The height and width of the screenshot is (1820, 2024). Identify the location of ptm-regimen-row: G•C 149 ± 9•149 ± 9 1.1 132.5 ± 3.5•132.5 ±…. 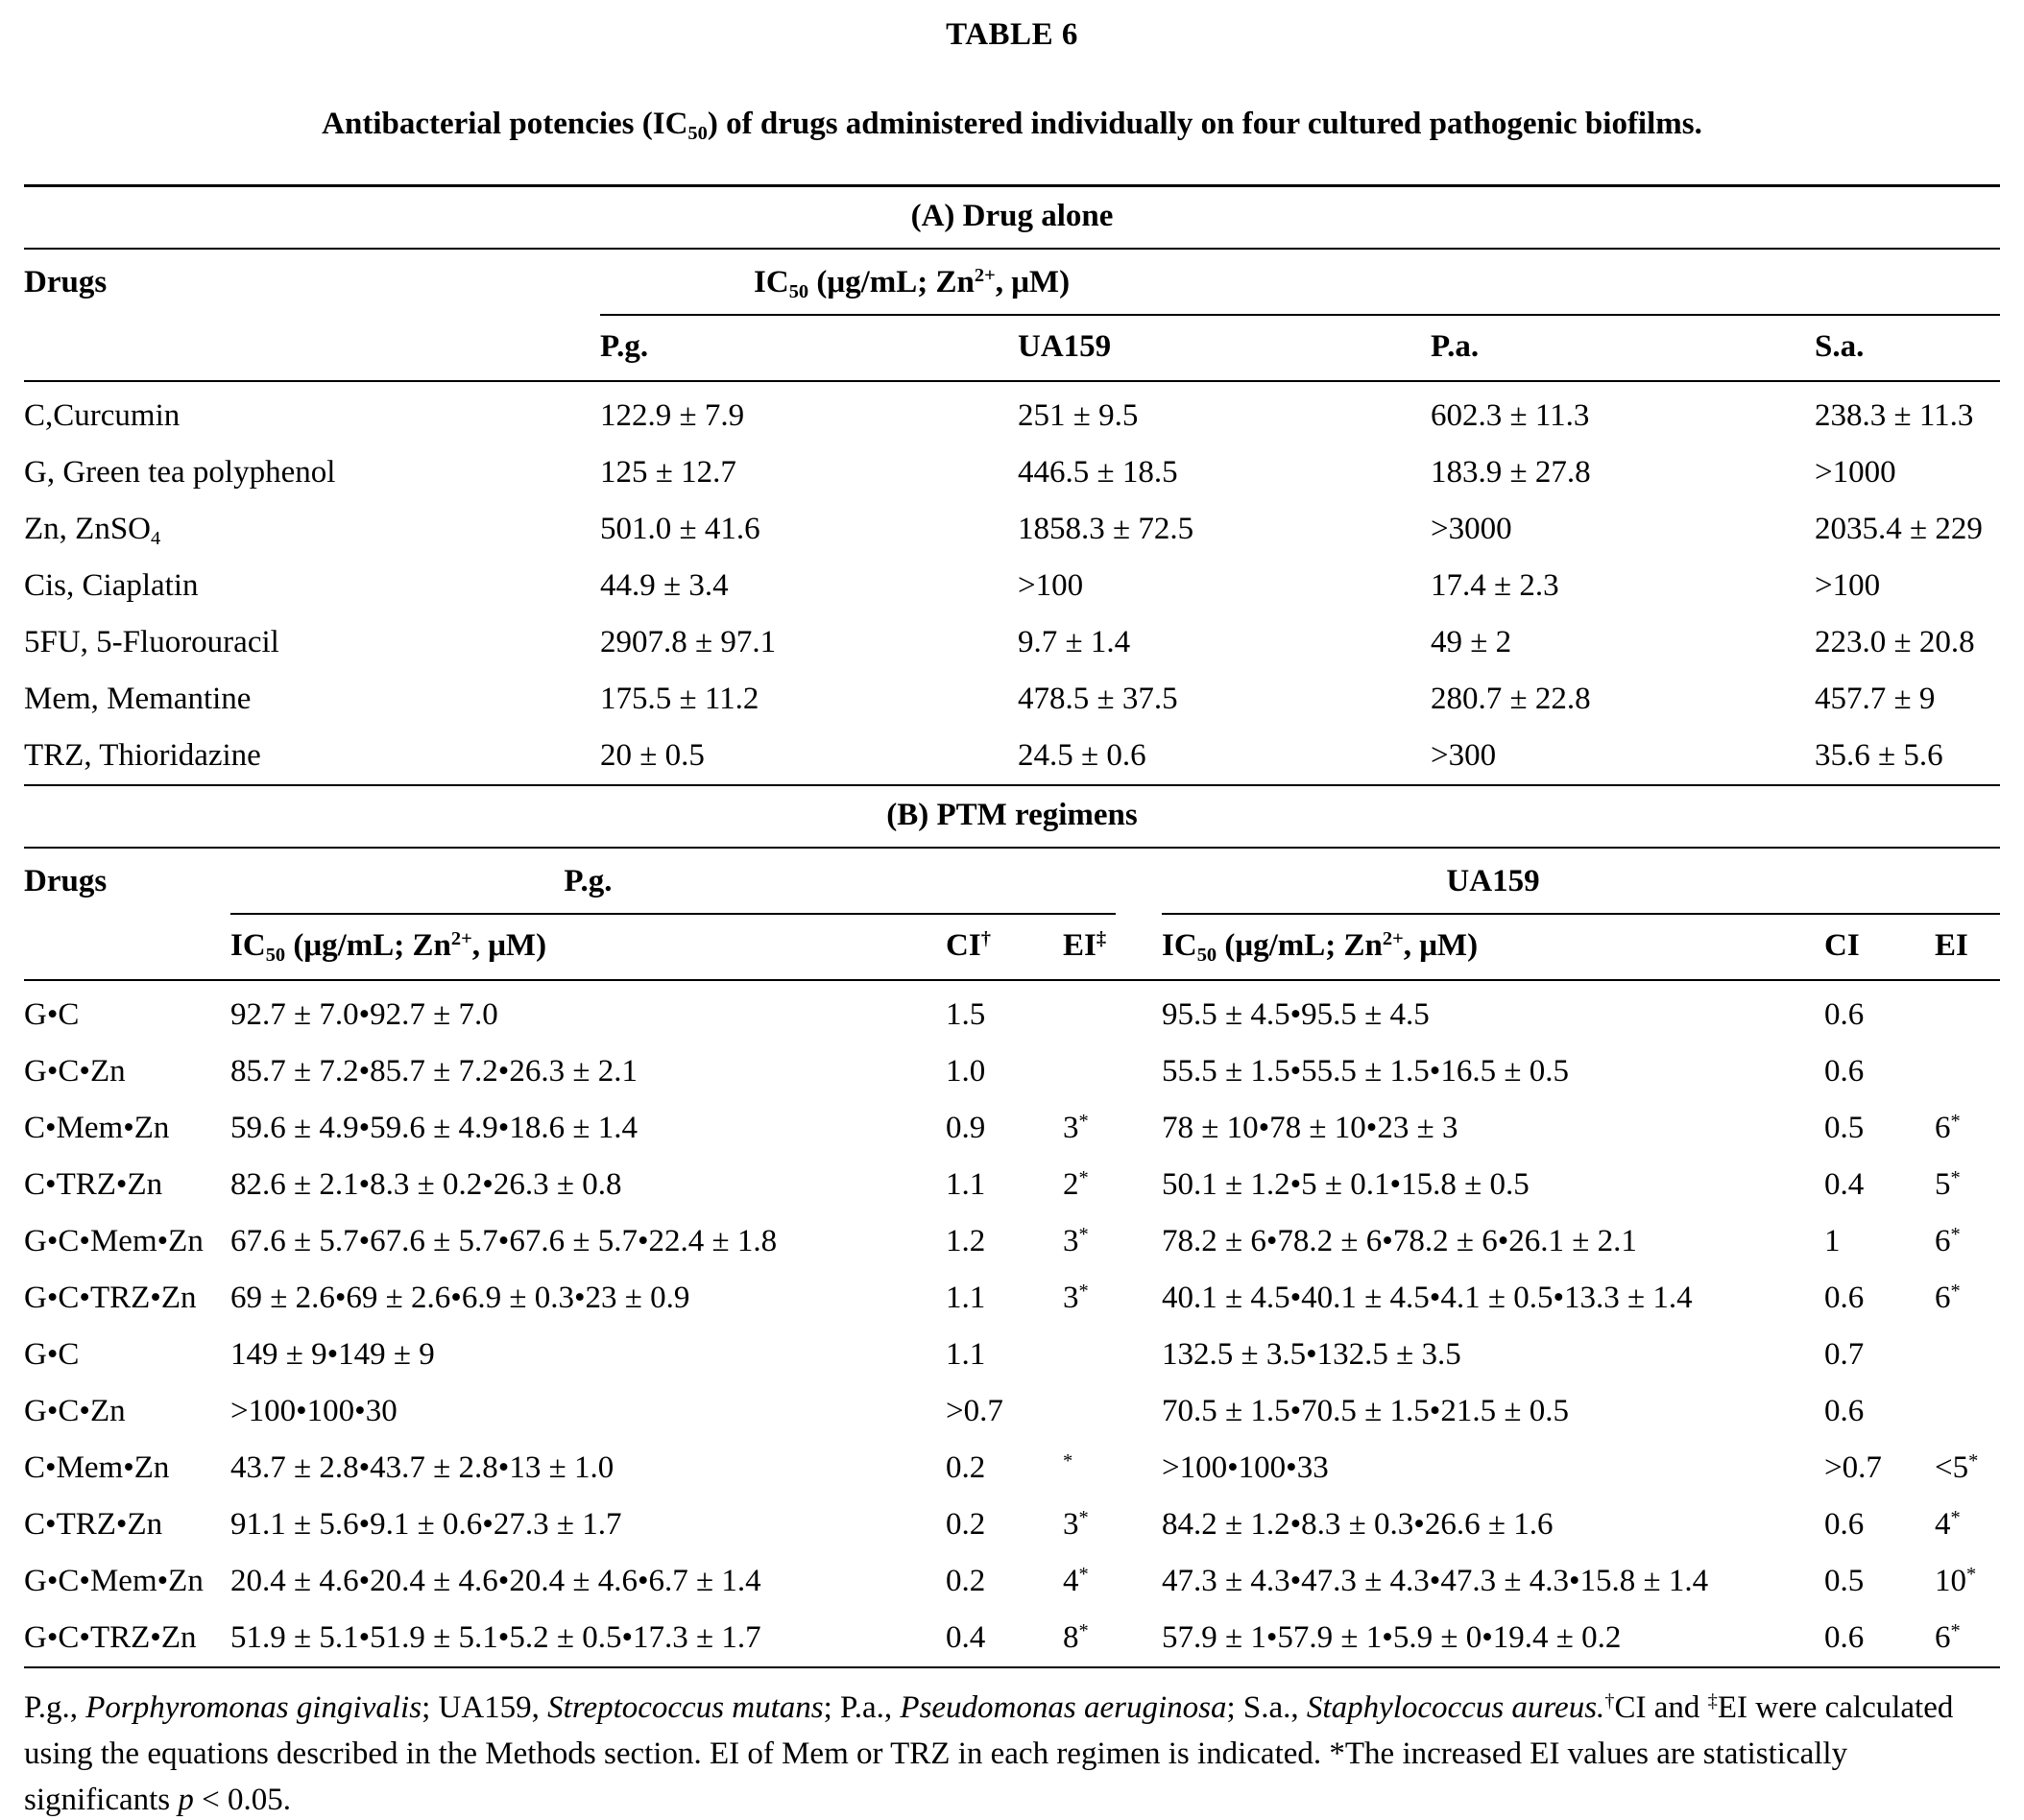
(1012, 1355).